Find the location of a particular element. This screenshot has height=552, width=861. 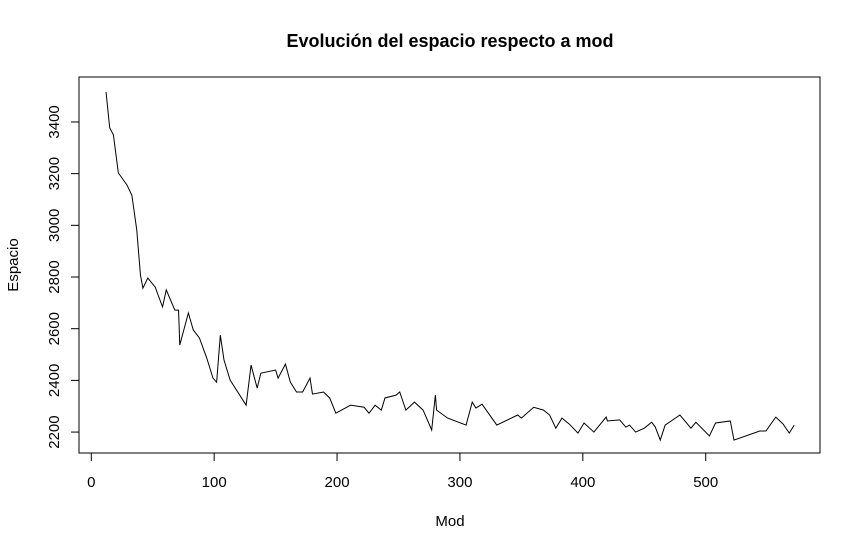

y-axis-label: Espacio is located at coordinates (13, 264).